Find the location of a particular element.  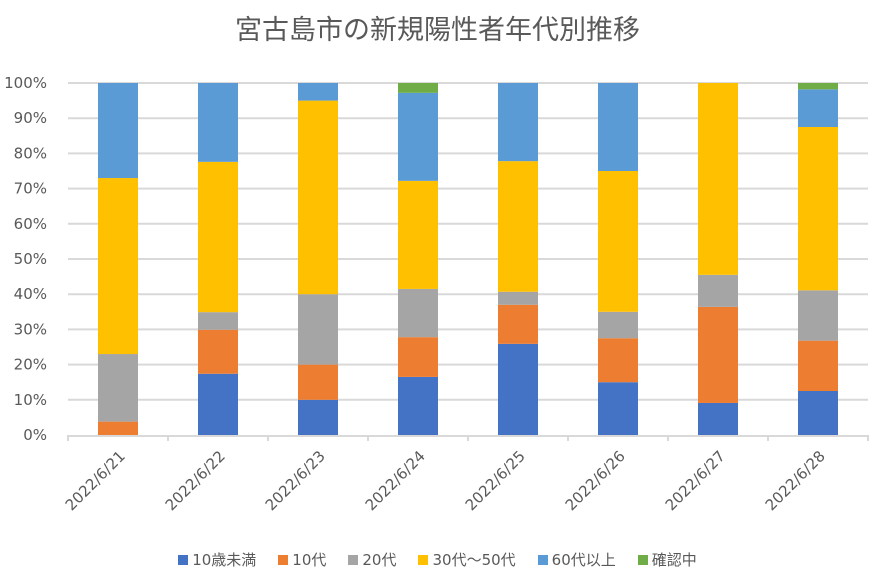

legend-label: 10歳未満 is located at coordinates (224, 560).